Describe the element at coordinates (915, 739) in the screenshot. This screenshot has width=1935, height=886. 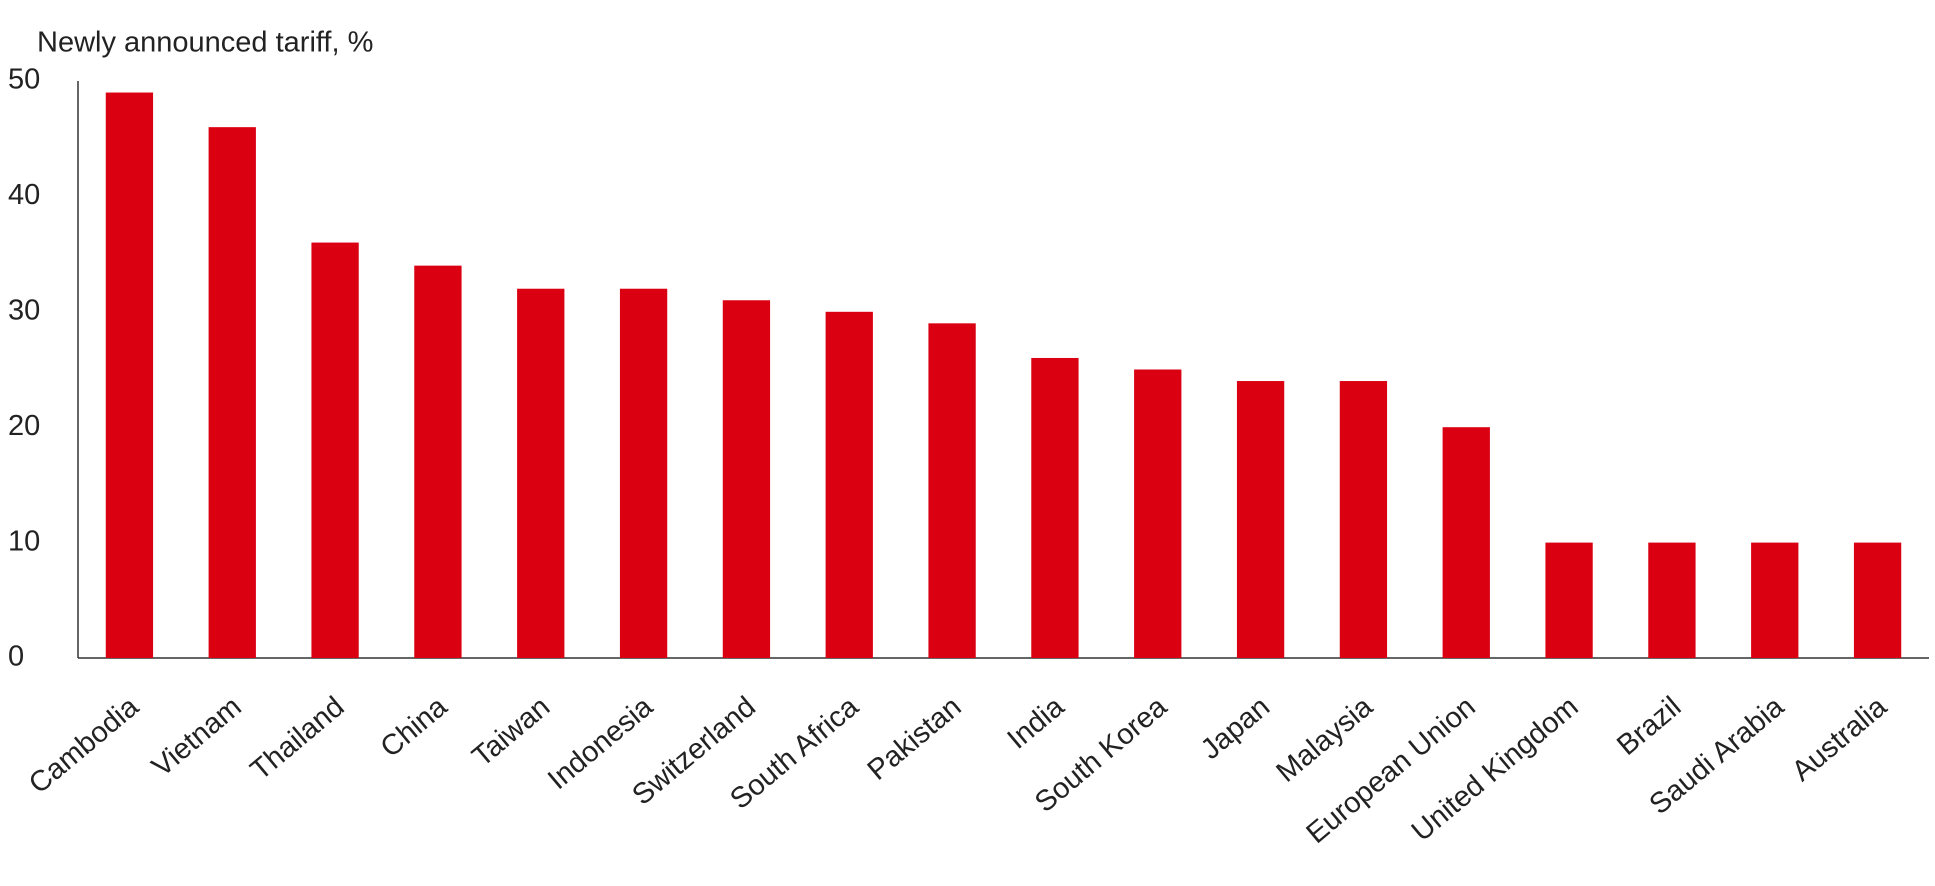
I see `x-tick-label: Pakistan` at that location.